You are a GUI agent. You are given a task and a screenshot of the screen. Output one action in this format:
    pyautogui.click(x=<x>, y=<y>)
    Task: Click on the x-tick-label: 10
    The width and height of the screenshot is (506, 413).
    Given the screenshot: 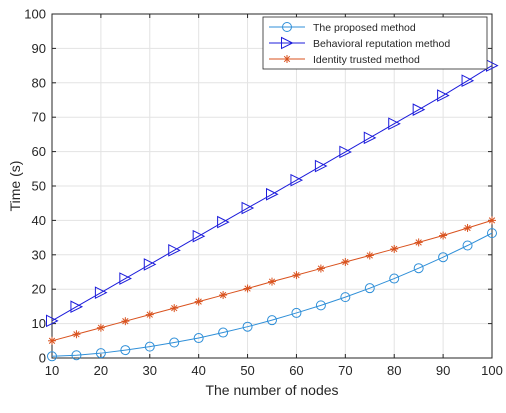 What is the action you would take?
    pyautogui.click(x=52, y=370)
    